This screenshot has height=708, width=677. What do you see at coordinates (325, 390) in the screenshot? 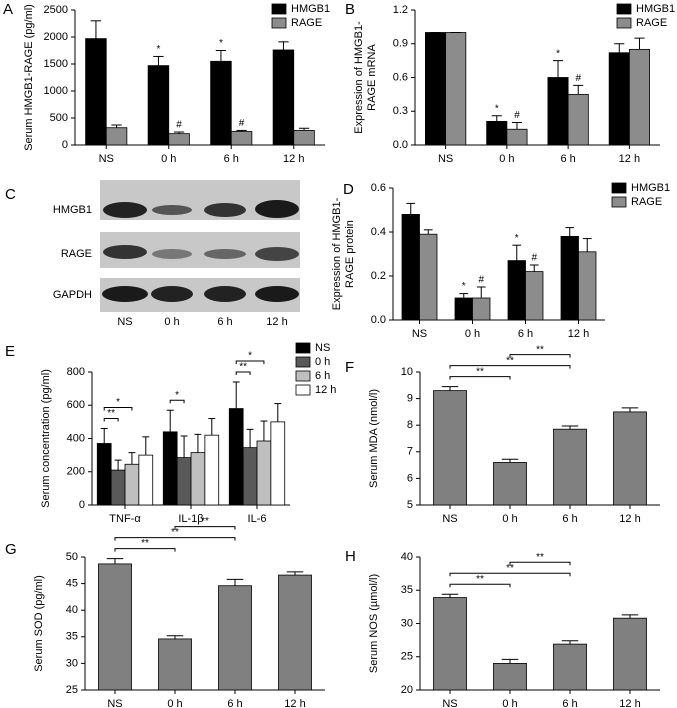
I see `legend-label: 12 h` at bounding box center [325, 390].